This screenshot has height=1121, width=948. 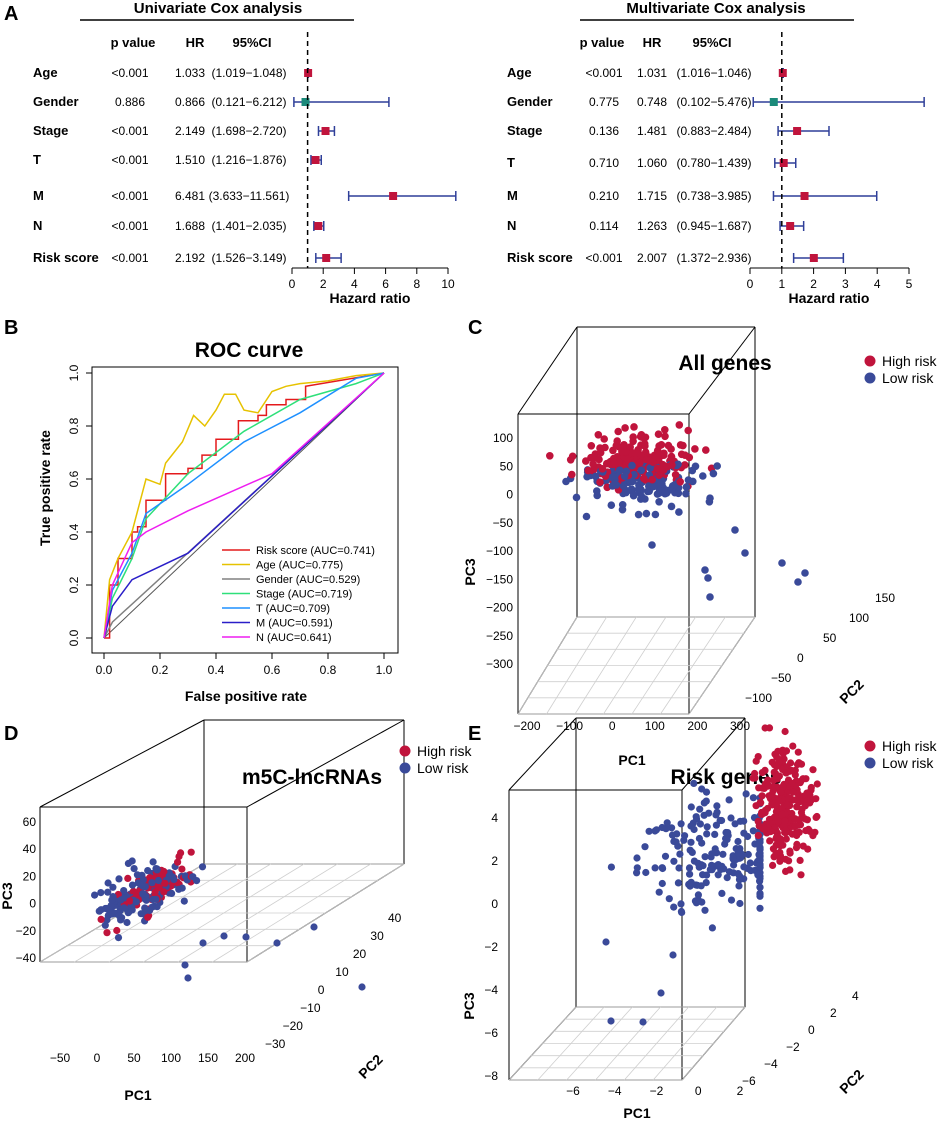 I want to click on multivariate-col-p: p value, so click(x=602, y=42).